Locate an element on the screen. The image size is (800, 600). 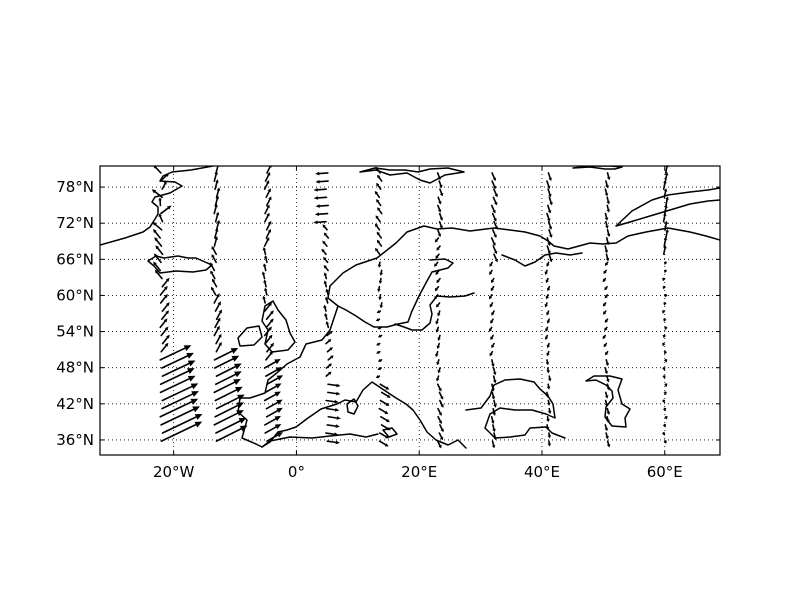
coastline-novaya-zemlya is located at coordinates (667, 207).